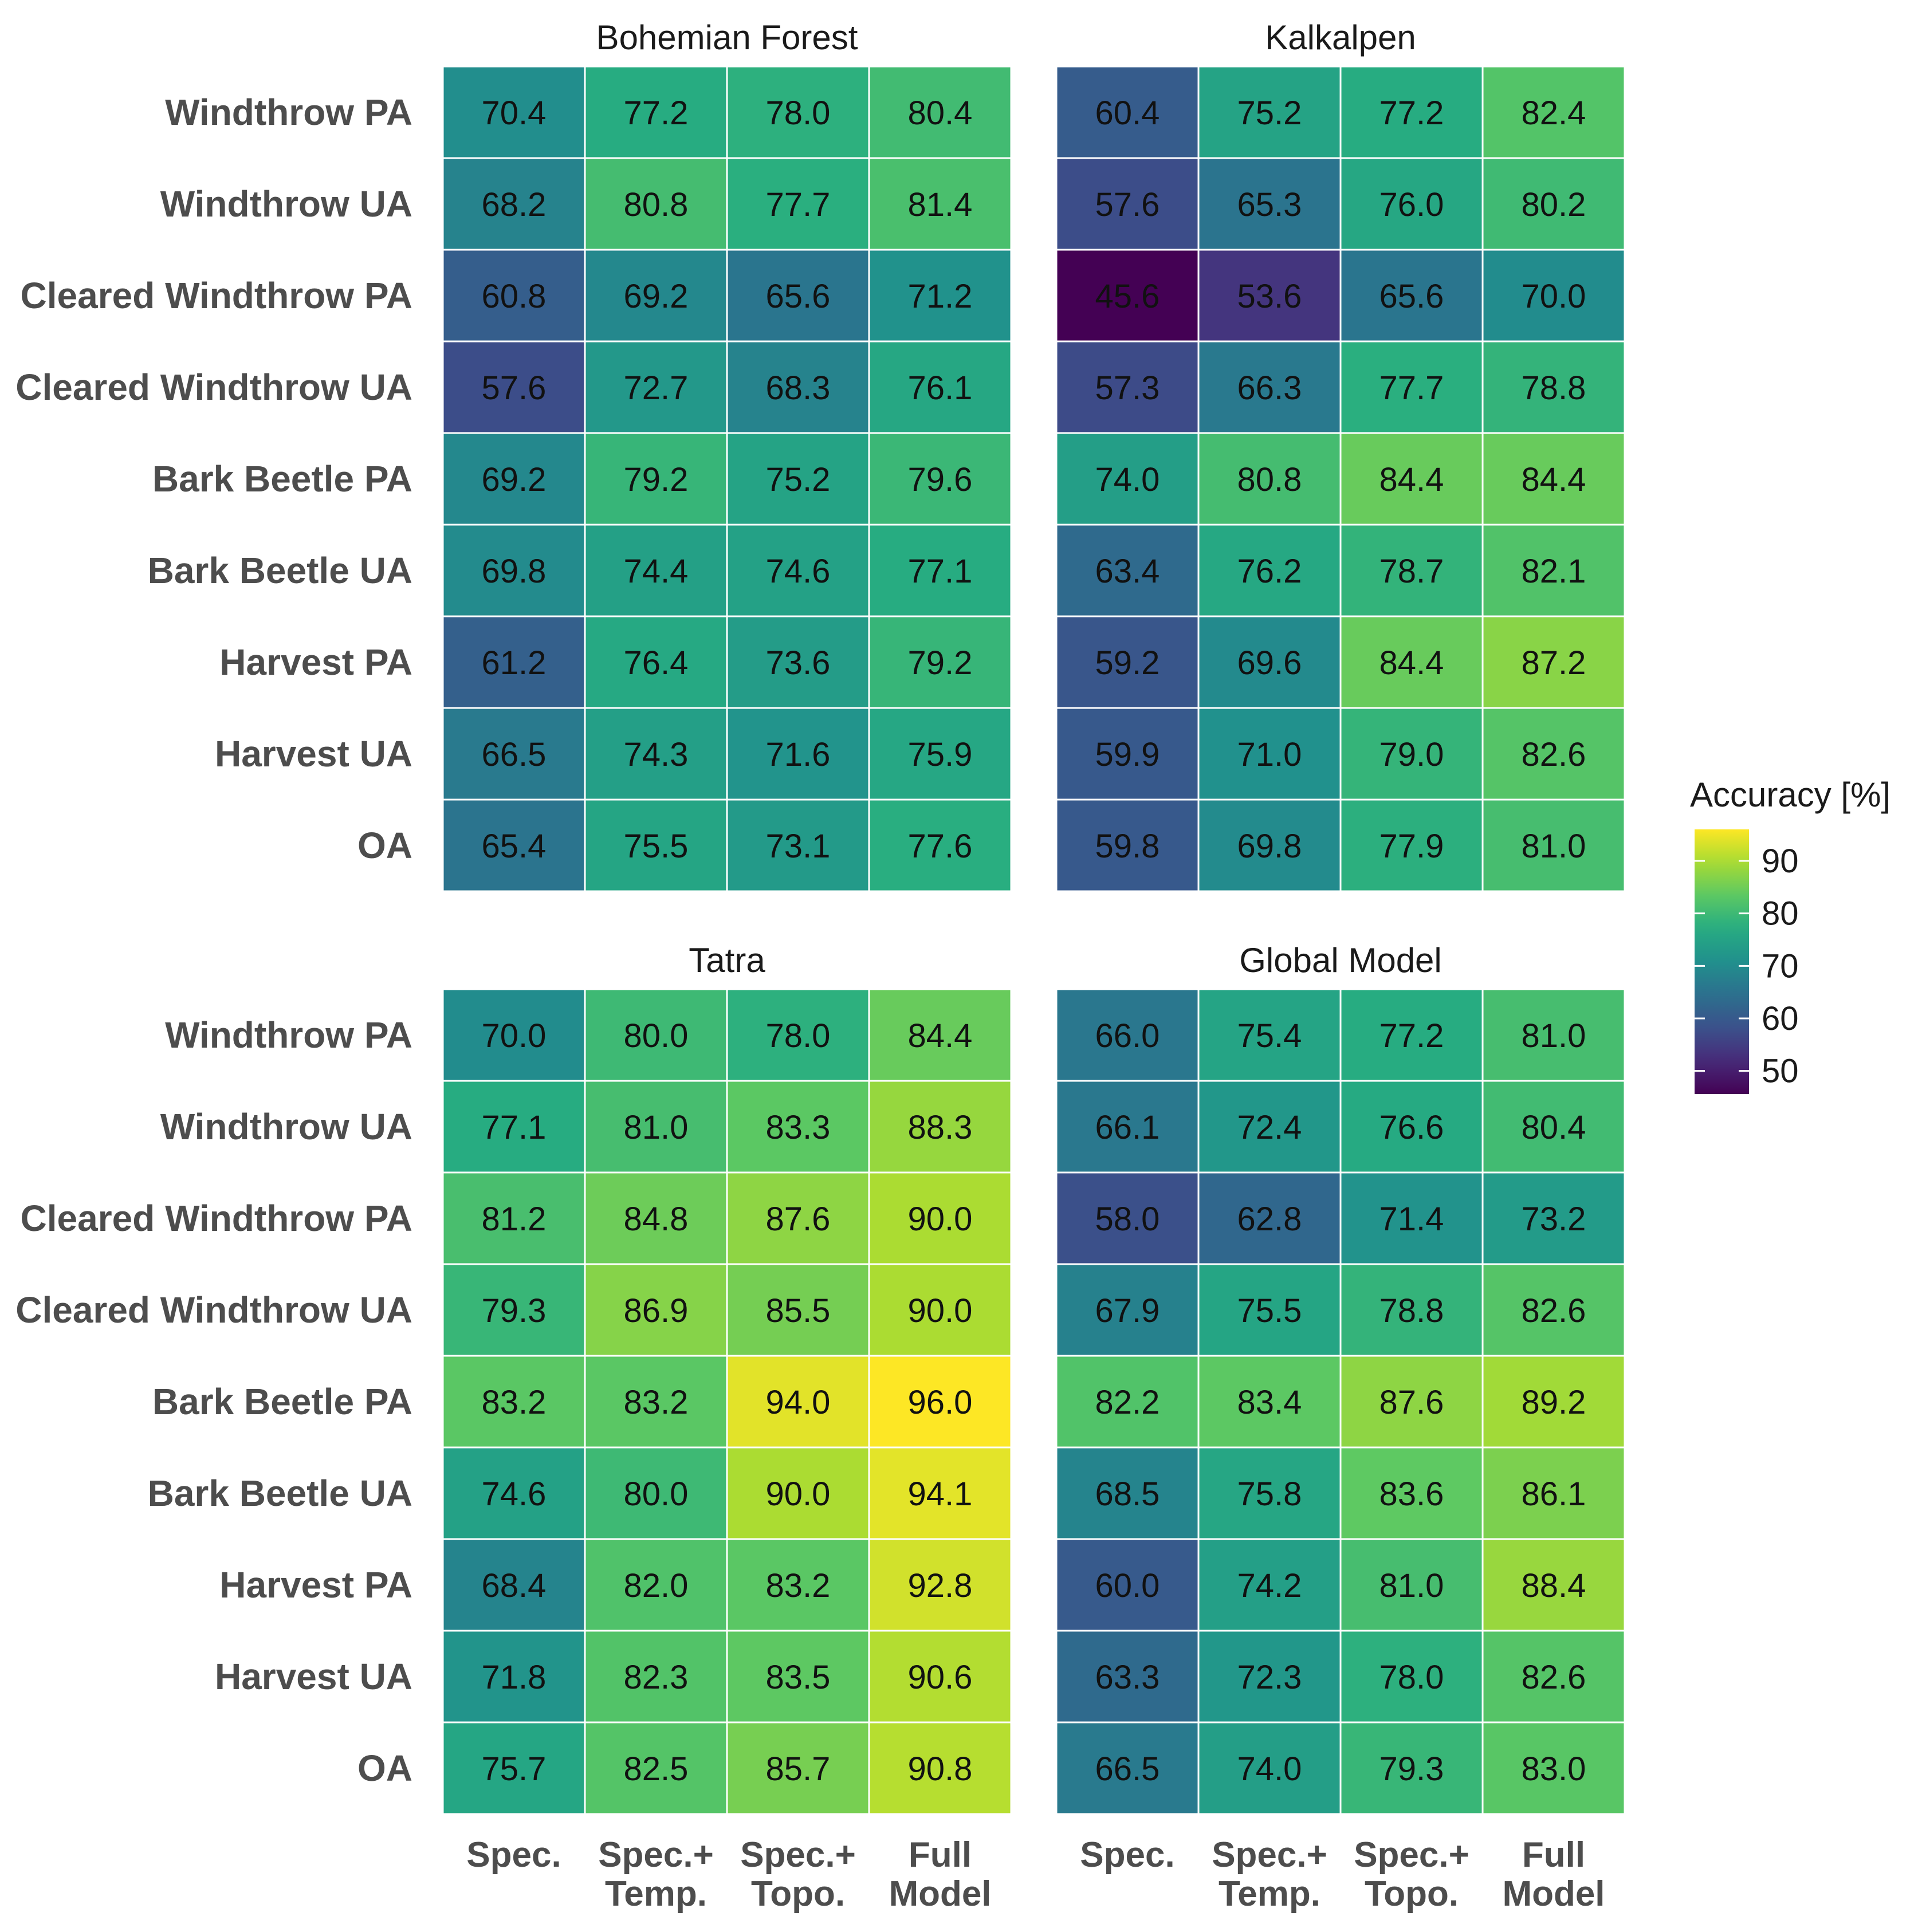 Image resolution: width=1918 pixels, height=1932 pixels. What do you see at coordinates (1554, 754) in the screenshot?
I see `cell-value-label: 82.6` at bounding box center [1554, 754].